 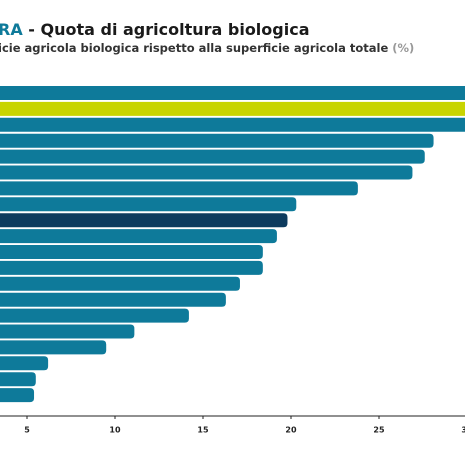 I want to click on x-tick-label: 15, so click(x=203, y=430).